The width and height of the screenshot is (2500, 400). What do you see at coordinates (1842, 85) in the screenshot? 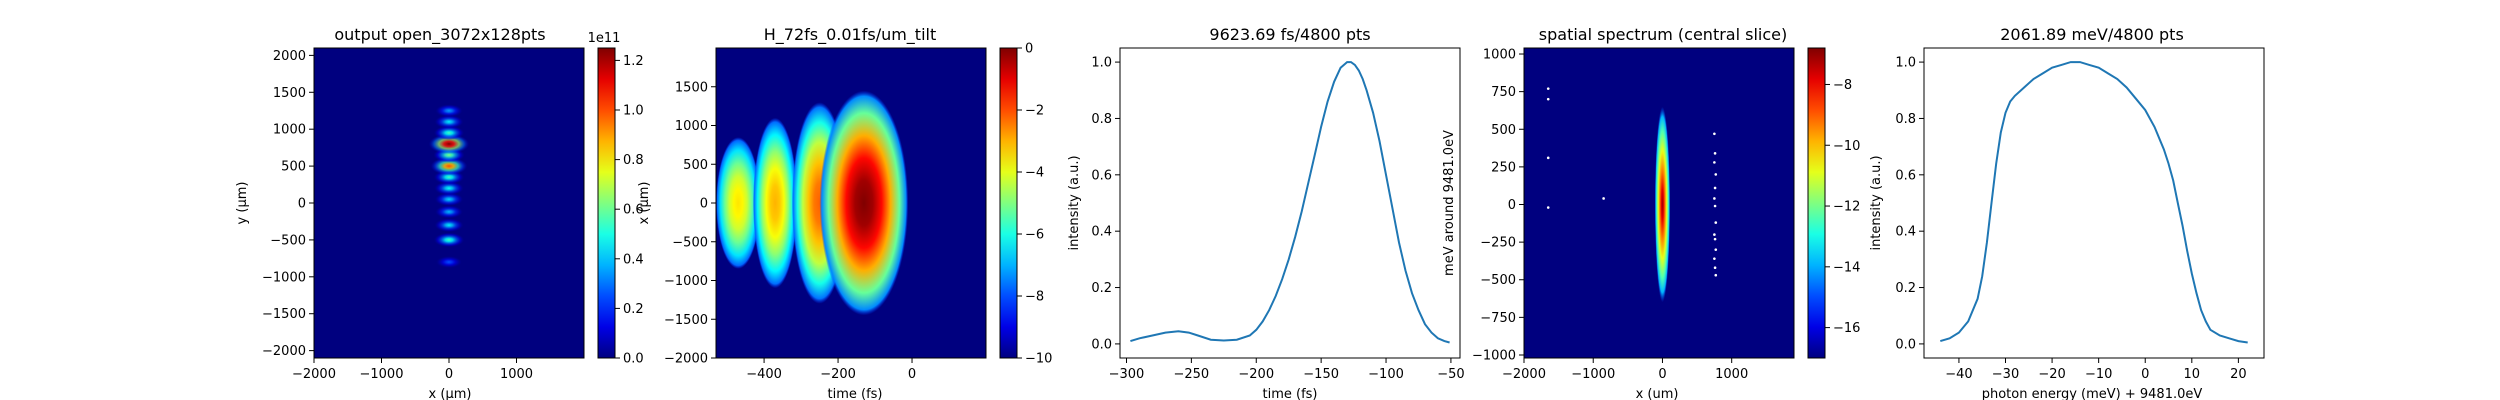
I see `panel4-colorbar-tick-label: −8` at bounding box center [1842, 85].